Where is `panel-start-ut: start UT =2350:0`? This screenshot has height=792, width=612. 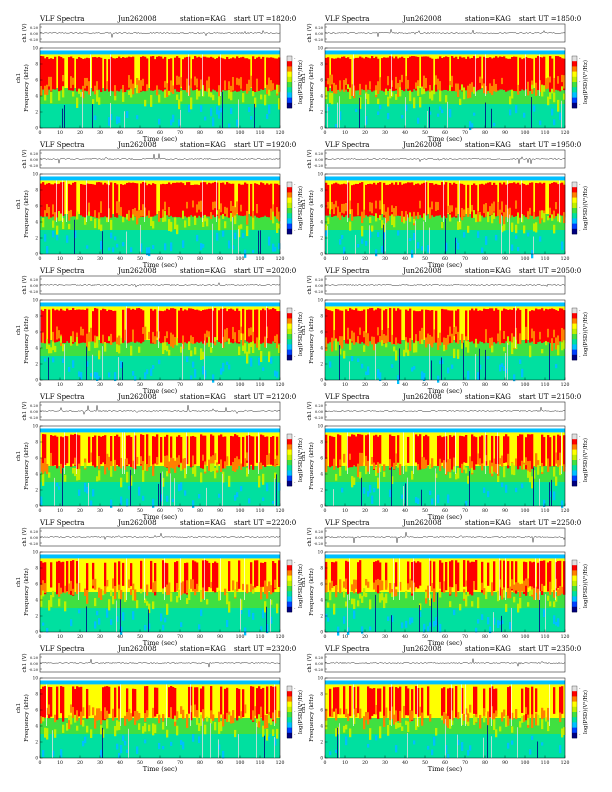 panel-start-ut: start UT =2350:0 is located at coordinates (550, 649).